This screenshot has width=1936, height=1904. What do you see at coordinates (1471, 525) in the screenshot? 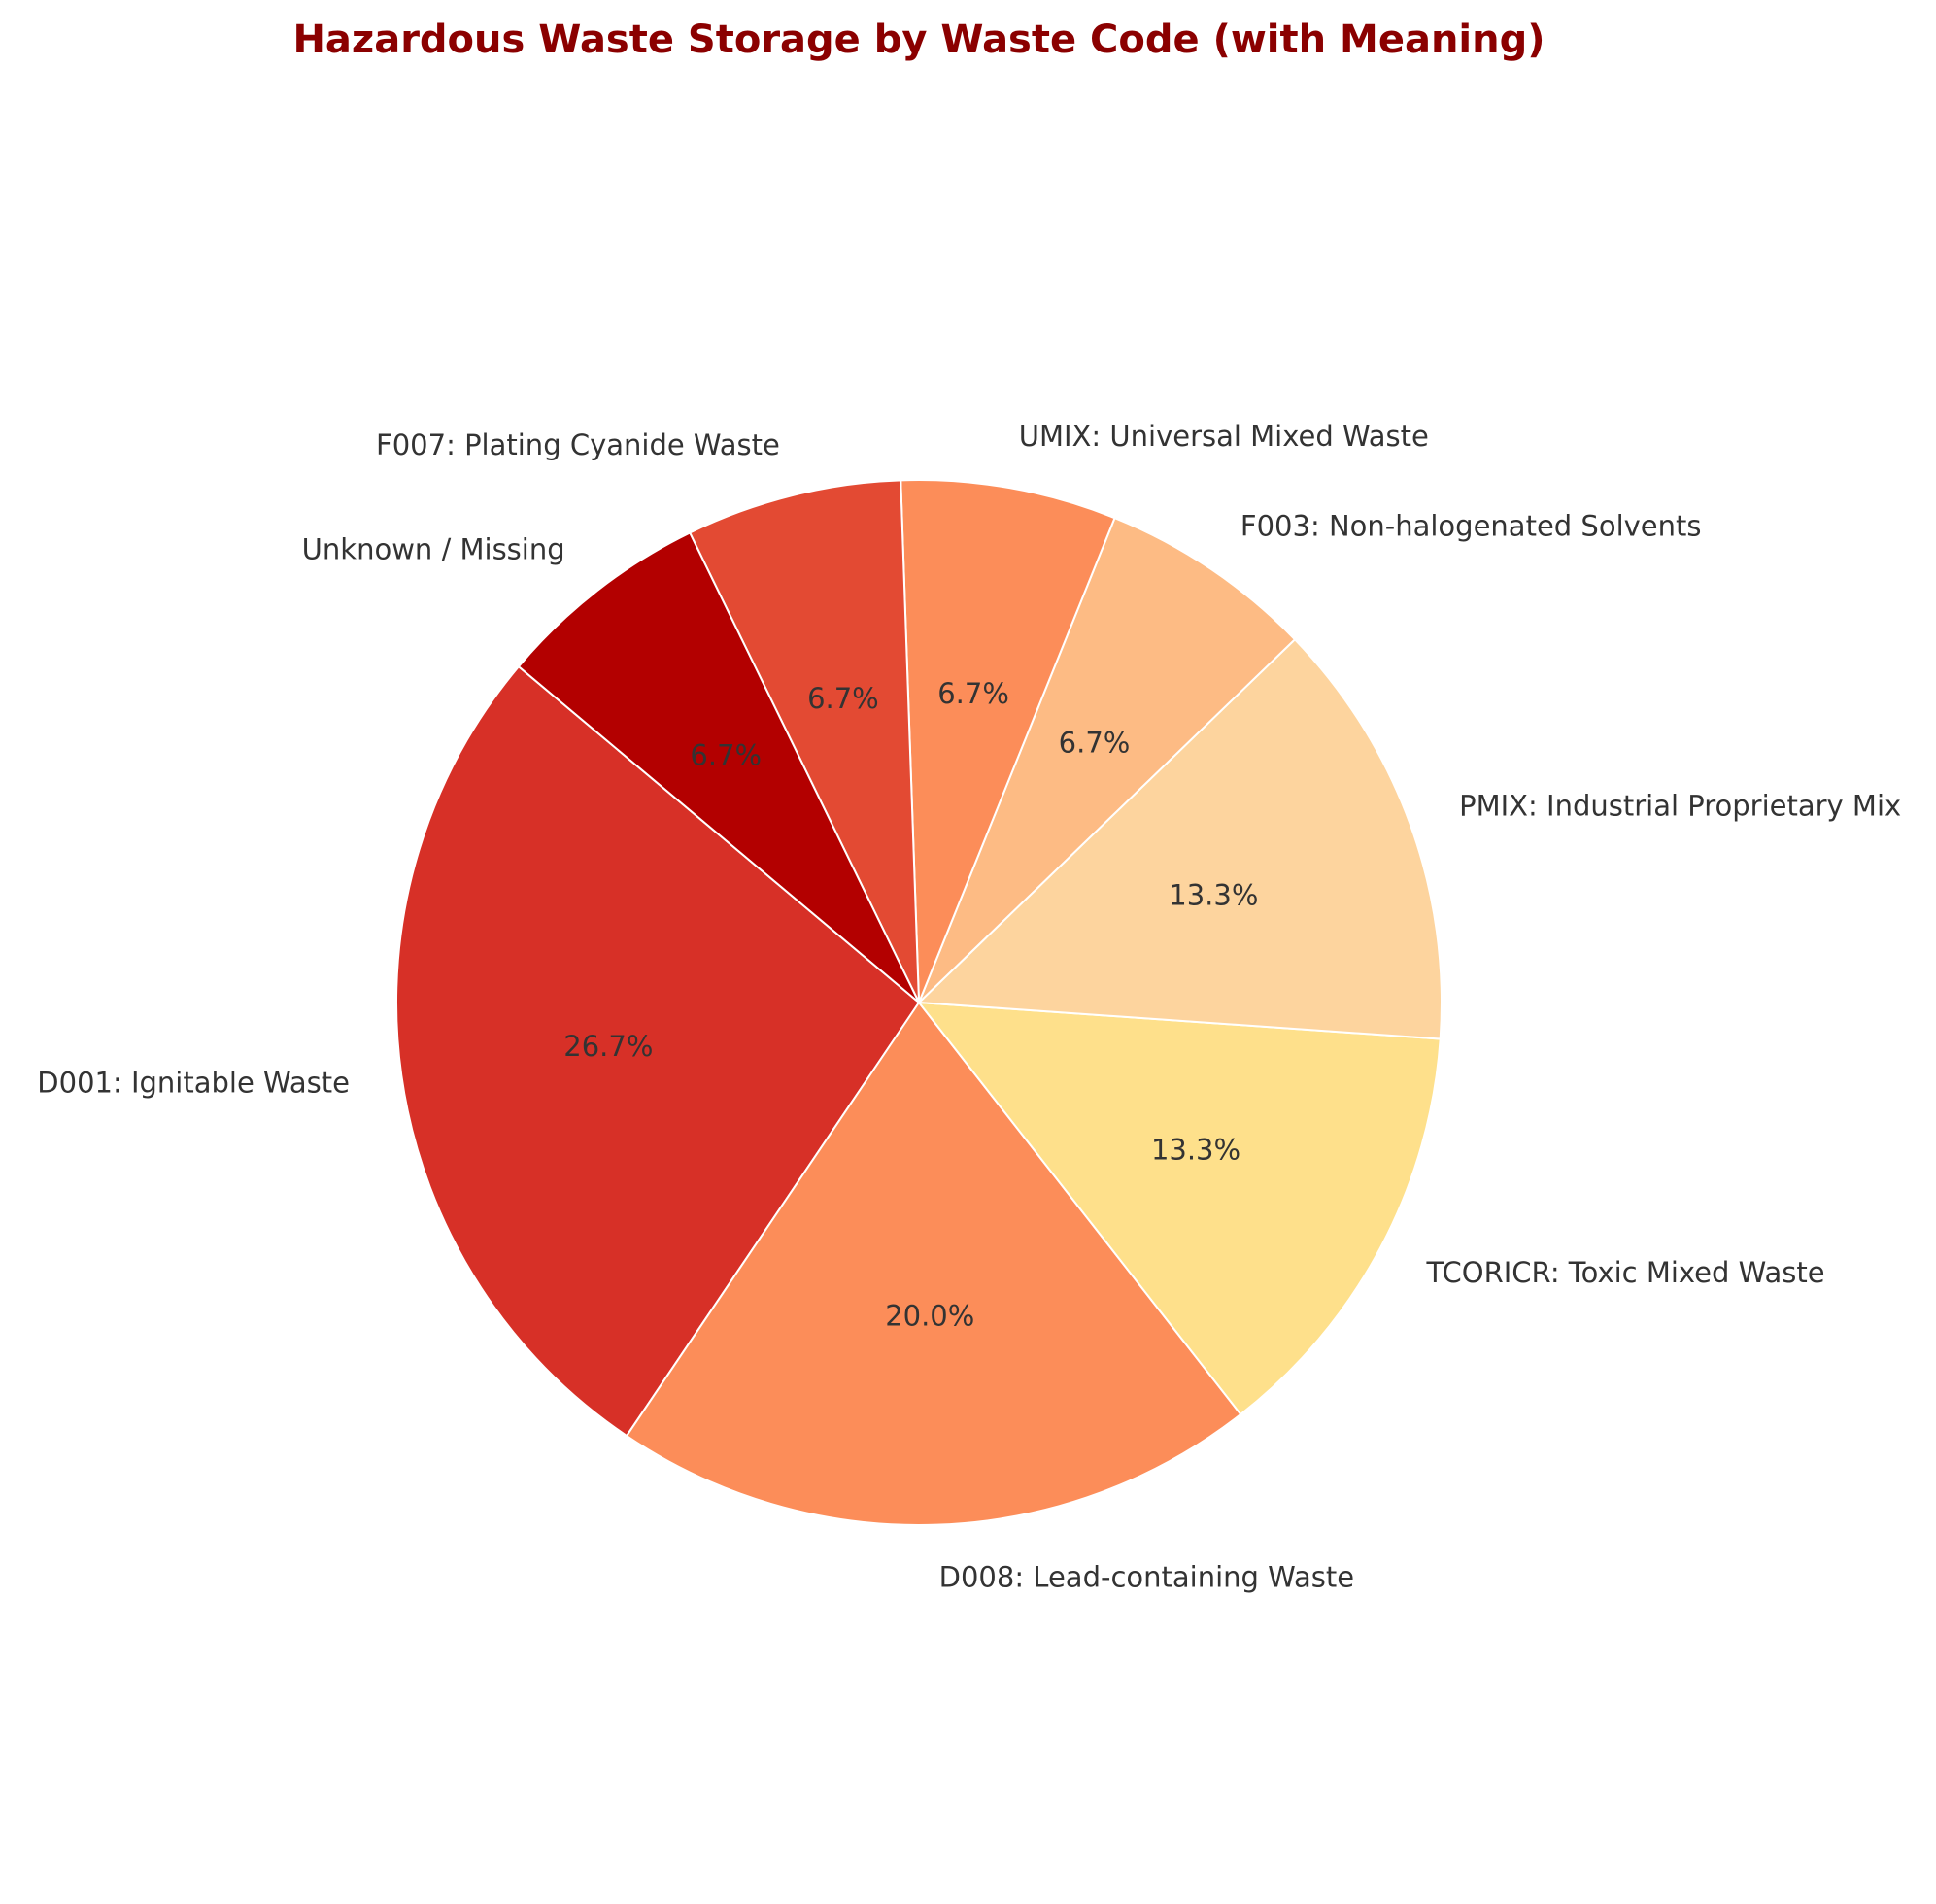
I see `slice-label: F003: Non-halogenated Solvents` at bounding box center [1471, 525].